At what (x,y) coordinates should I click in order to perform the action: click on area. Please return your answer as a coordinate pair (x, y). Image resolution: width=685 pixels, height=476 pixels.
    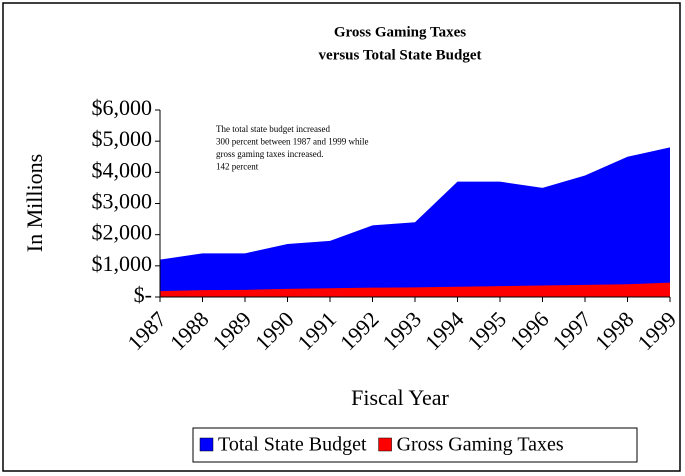
    Looking at the image, I should click on (415, 289).